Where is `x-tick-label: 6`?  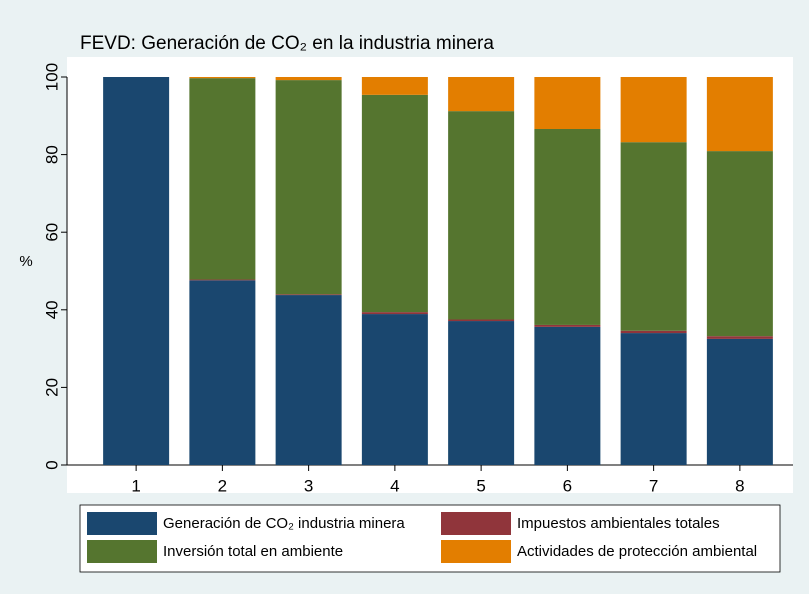
x-tick-label: 6 is located at coordinates (567, 485).